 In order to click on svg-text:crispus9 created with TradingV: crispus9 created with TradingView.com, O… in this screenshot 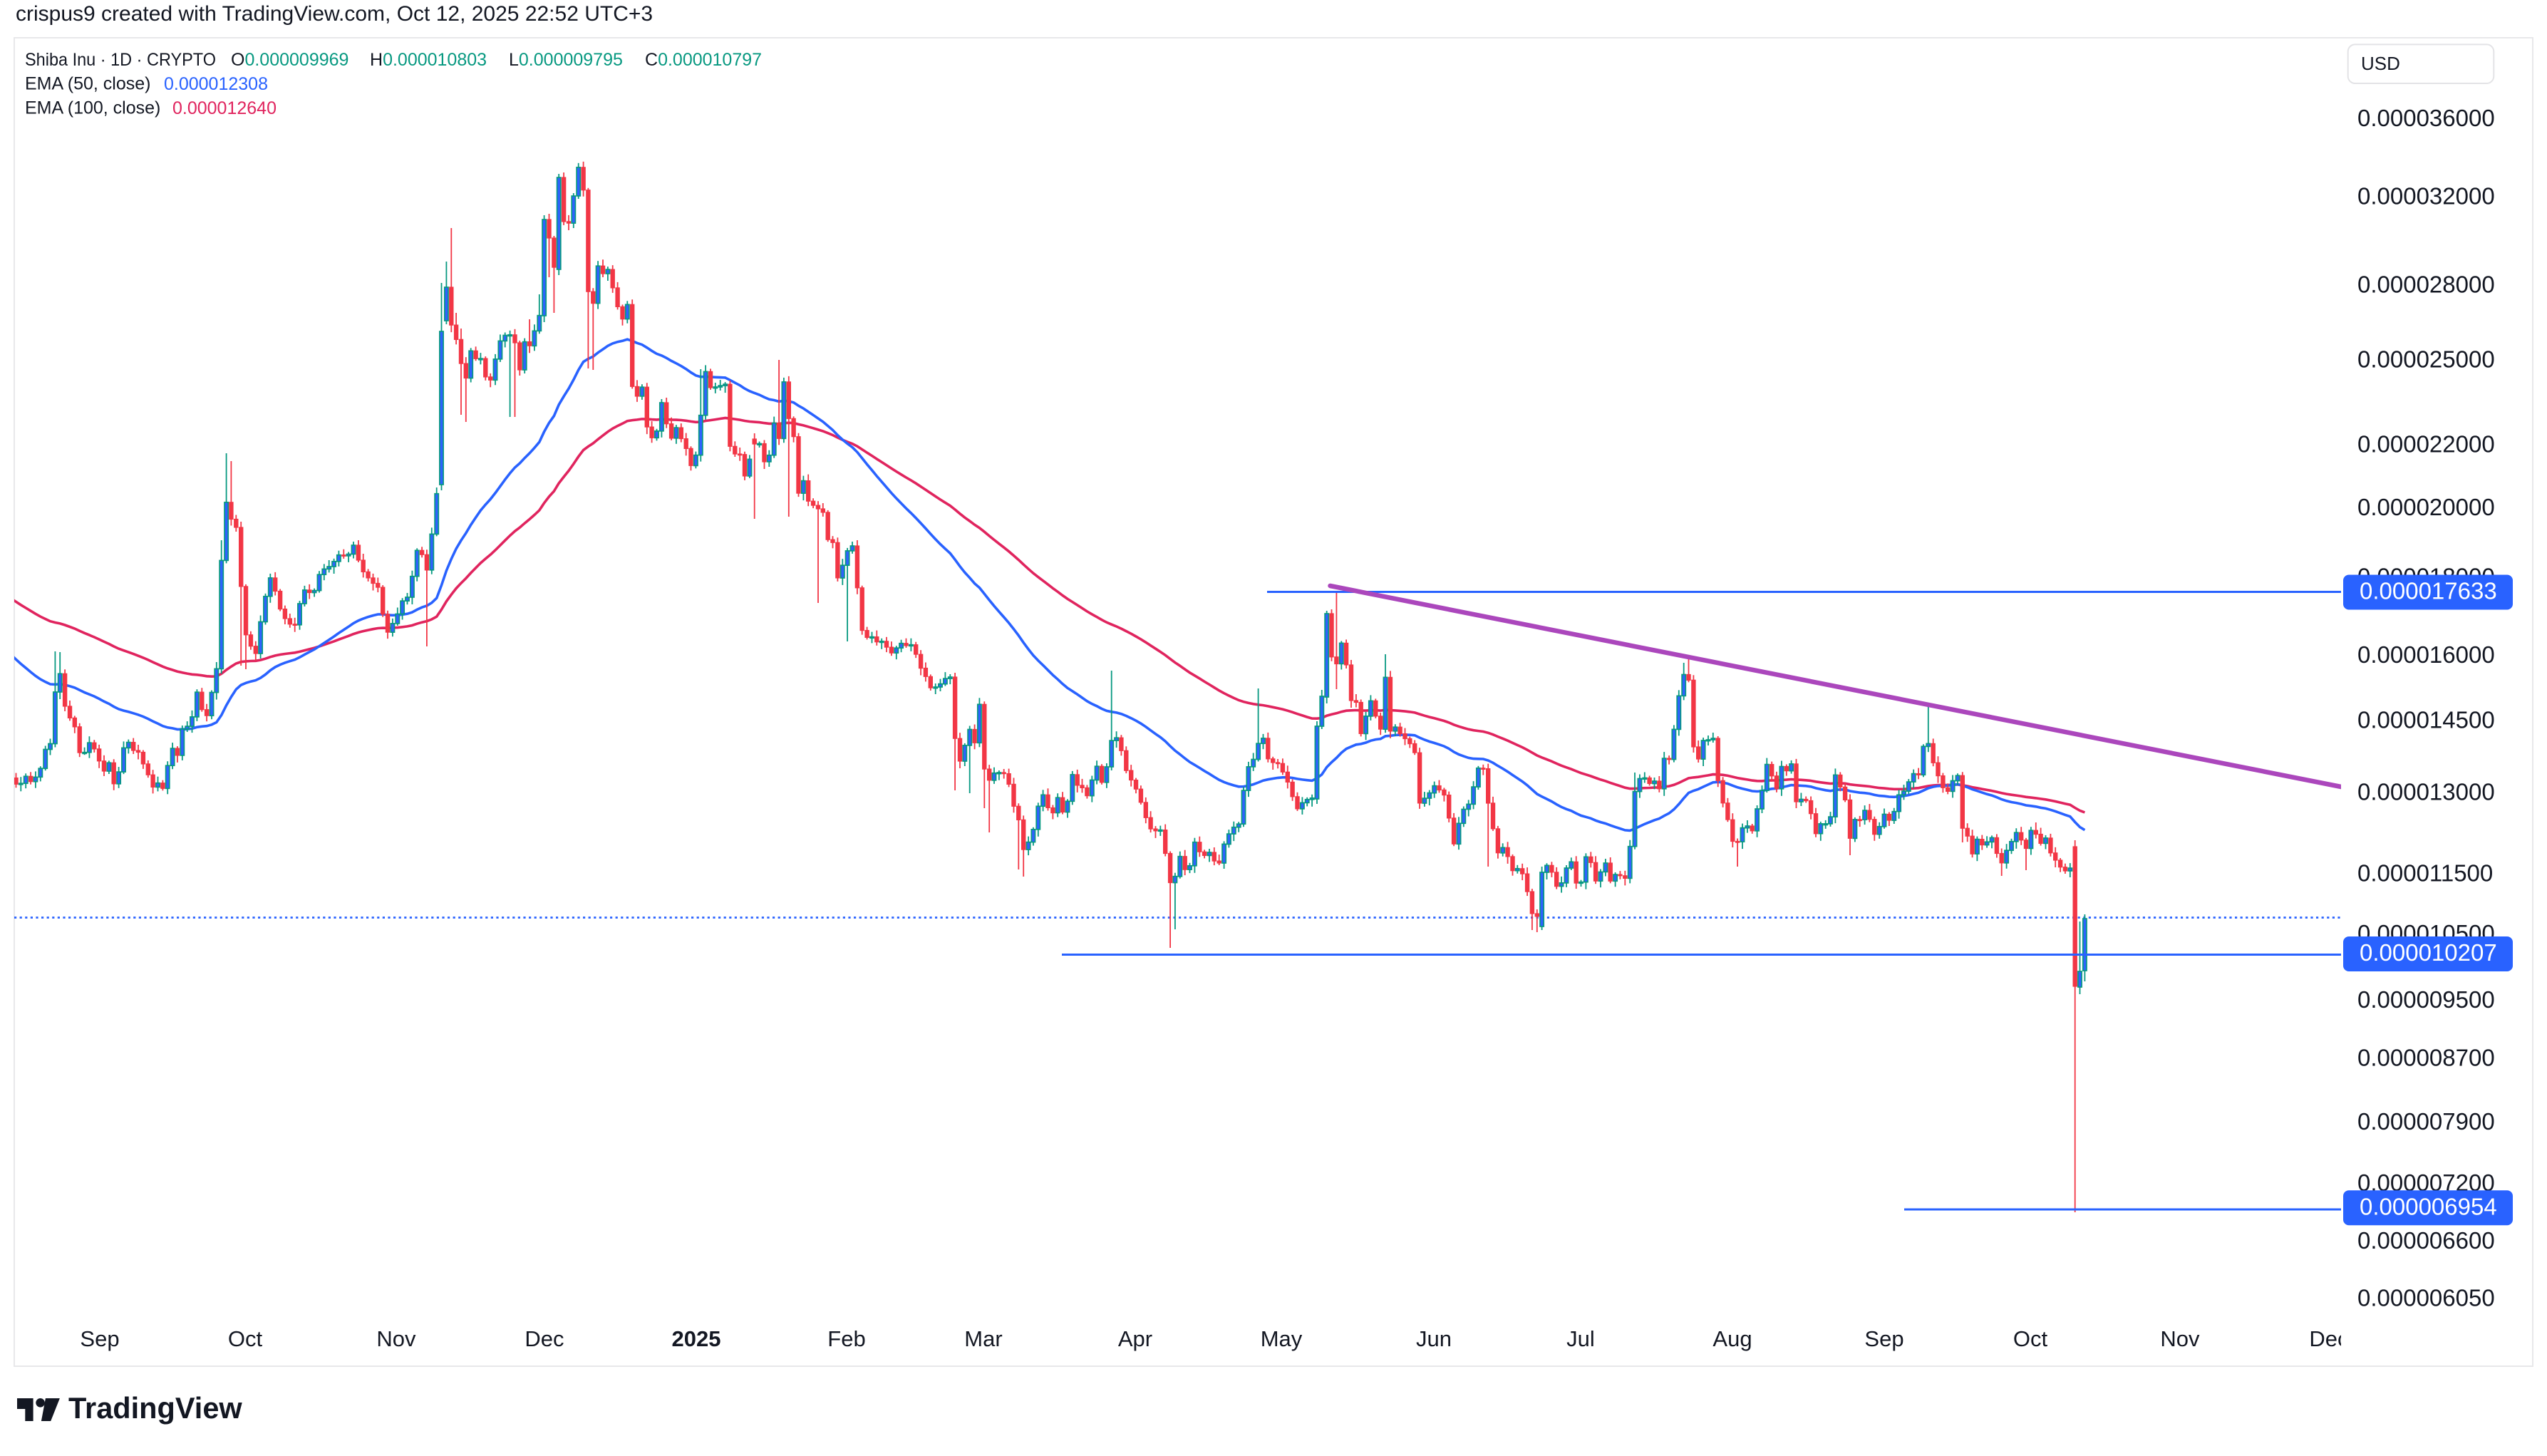, I will do `click(334, 14)`.